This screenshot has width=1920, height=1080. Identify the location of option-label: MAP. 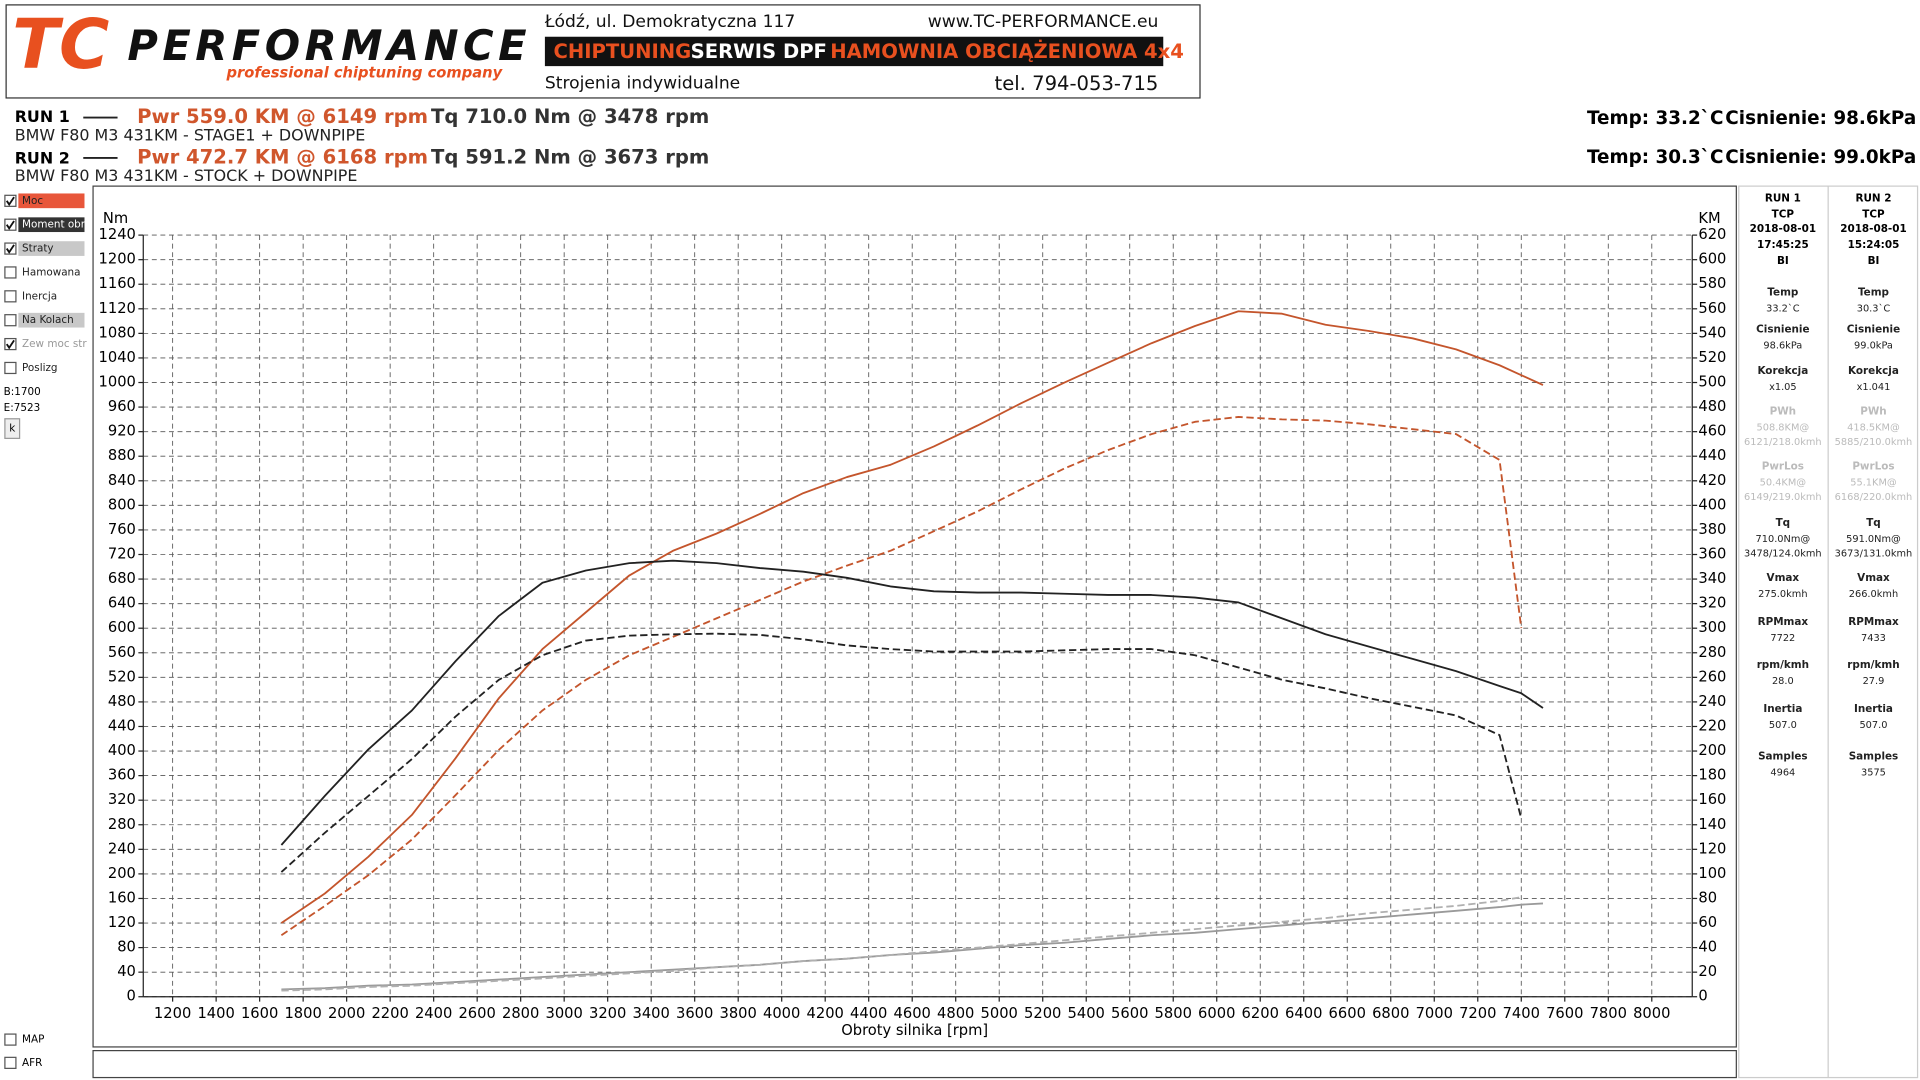
(33, 1040).